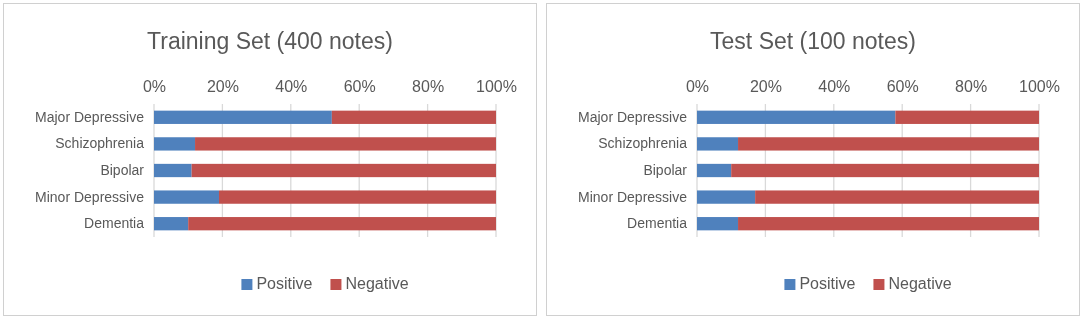 The image size is (1084, 321). What do you see at coordinates (813, 41) in the screenshot?
I see `chart-title: Test Set (100 notes)` at bounding box center [813, 41].